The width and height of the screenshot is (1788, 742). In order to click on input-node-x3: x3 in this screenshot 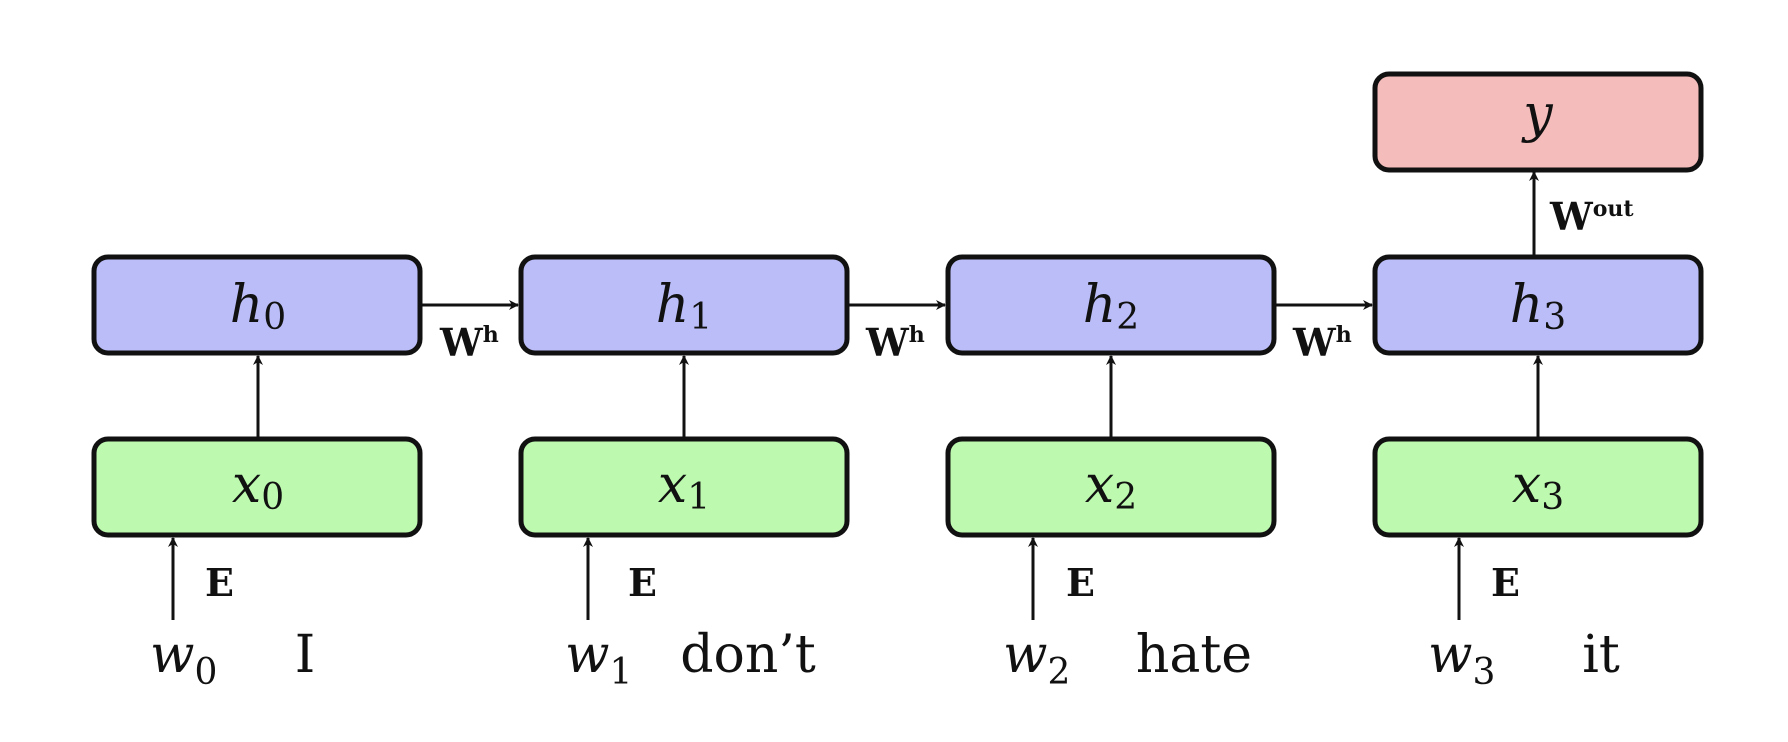, I will do `click(1538, 487)`.